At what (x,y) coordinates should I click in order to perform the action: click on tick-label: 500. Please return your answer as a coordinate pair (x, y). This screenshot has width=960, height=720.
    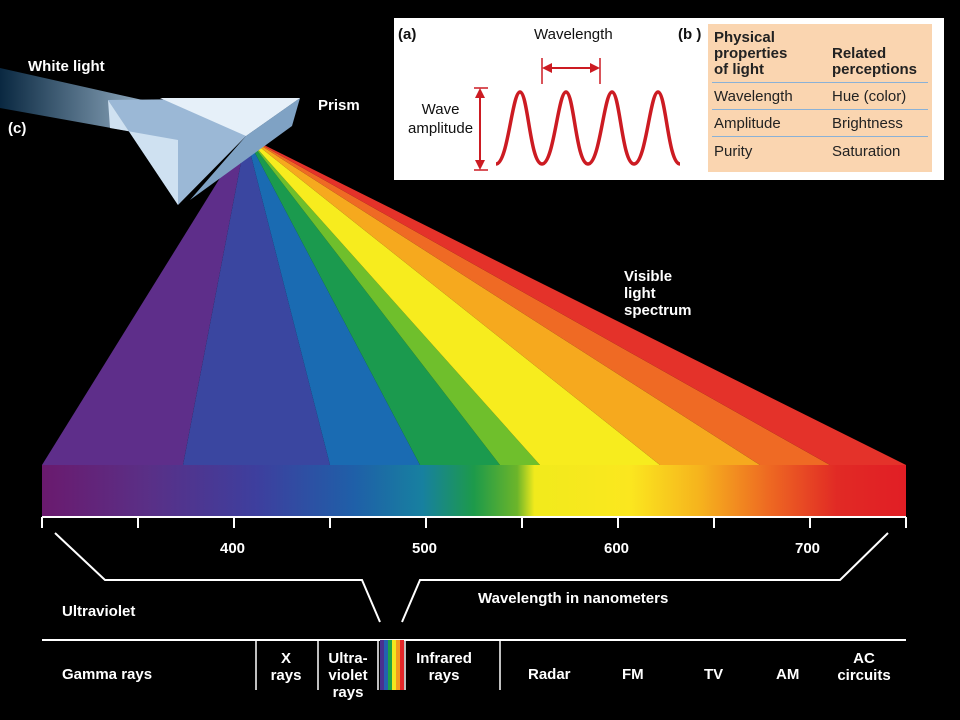
    Looking at the image, I should click on (425, 548).